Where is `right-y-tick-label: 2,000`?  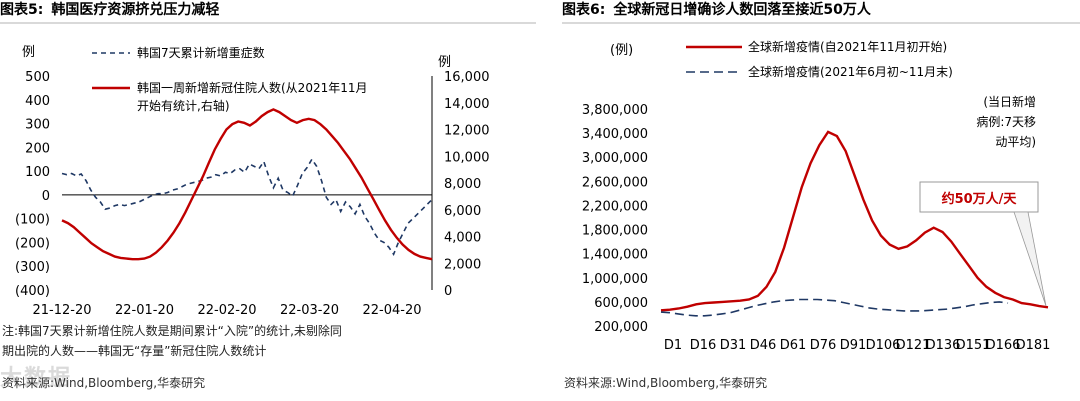
right-y-tick-label: 2,000 is located at coordinates (462, 264).